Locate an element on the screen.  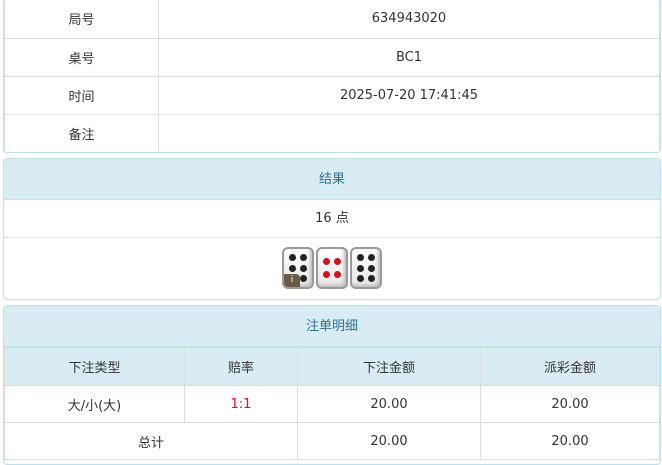
col-bet-amount: 下注金额 is located at coordinates (389, 366).